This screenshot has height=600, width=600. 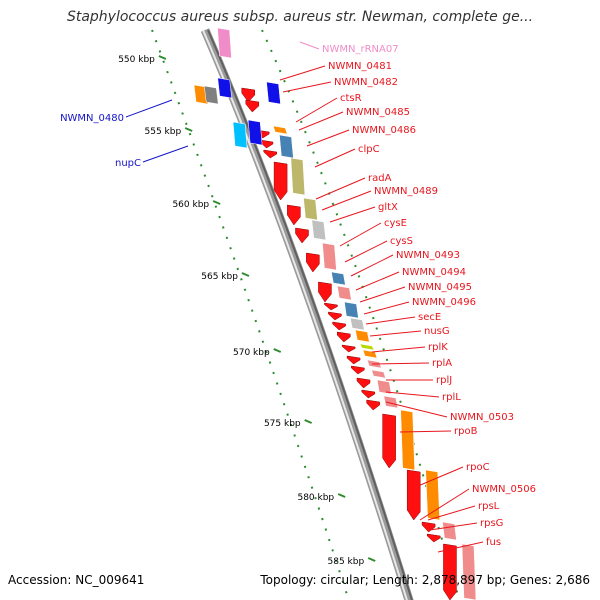 I want to click on gene-label: ctsR, so click(x=351, y=98).